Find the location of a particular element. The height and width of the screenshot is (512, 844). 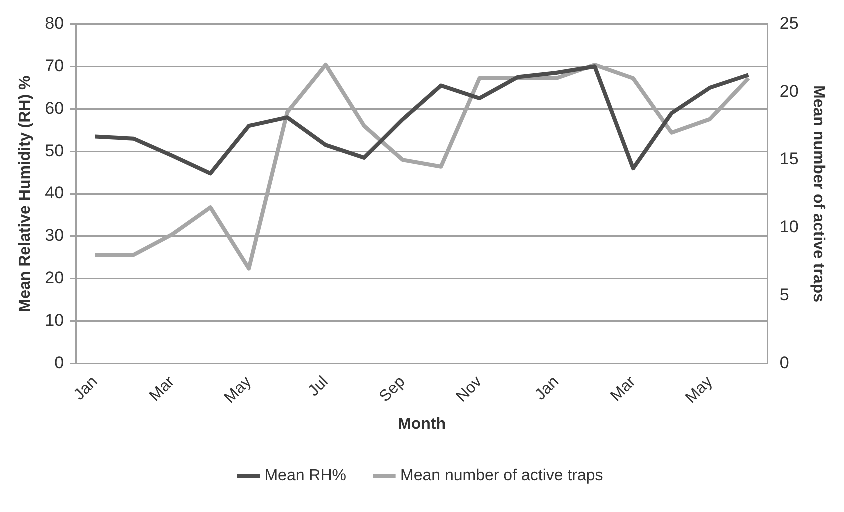

y2-tick-label: 0 is located at coordinates (785, 363).